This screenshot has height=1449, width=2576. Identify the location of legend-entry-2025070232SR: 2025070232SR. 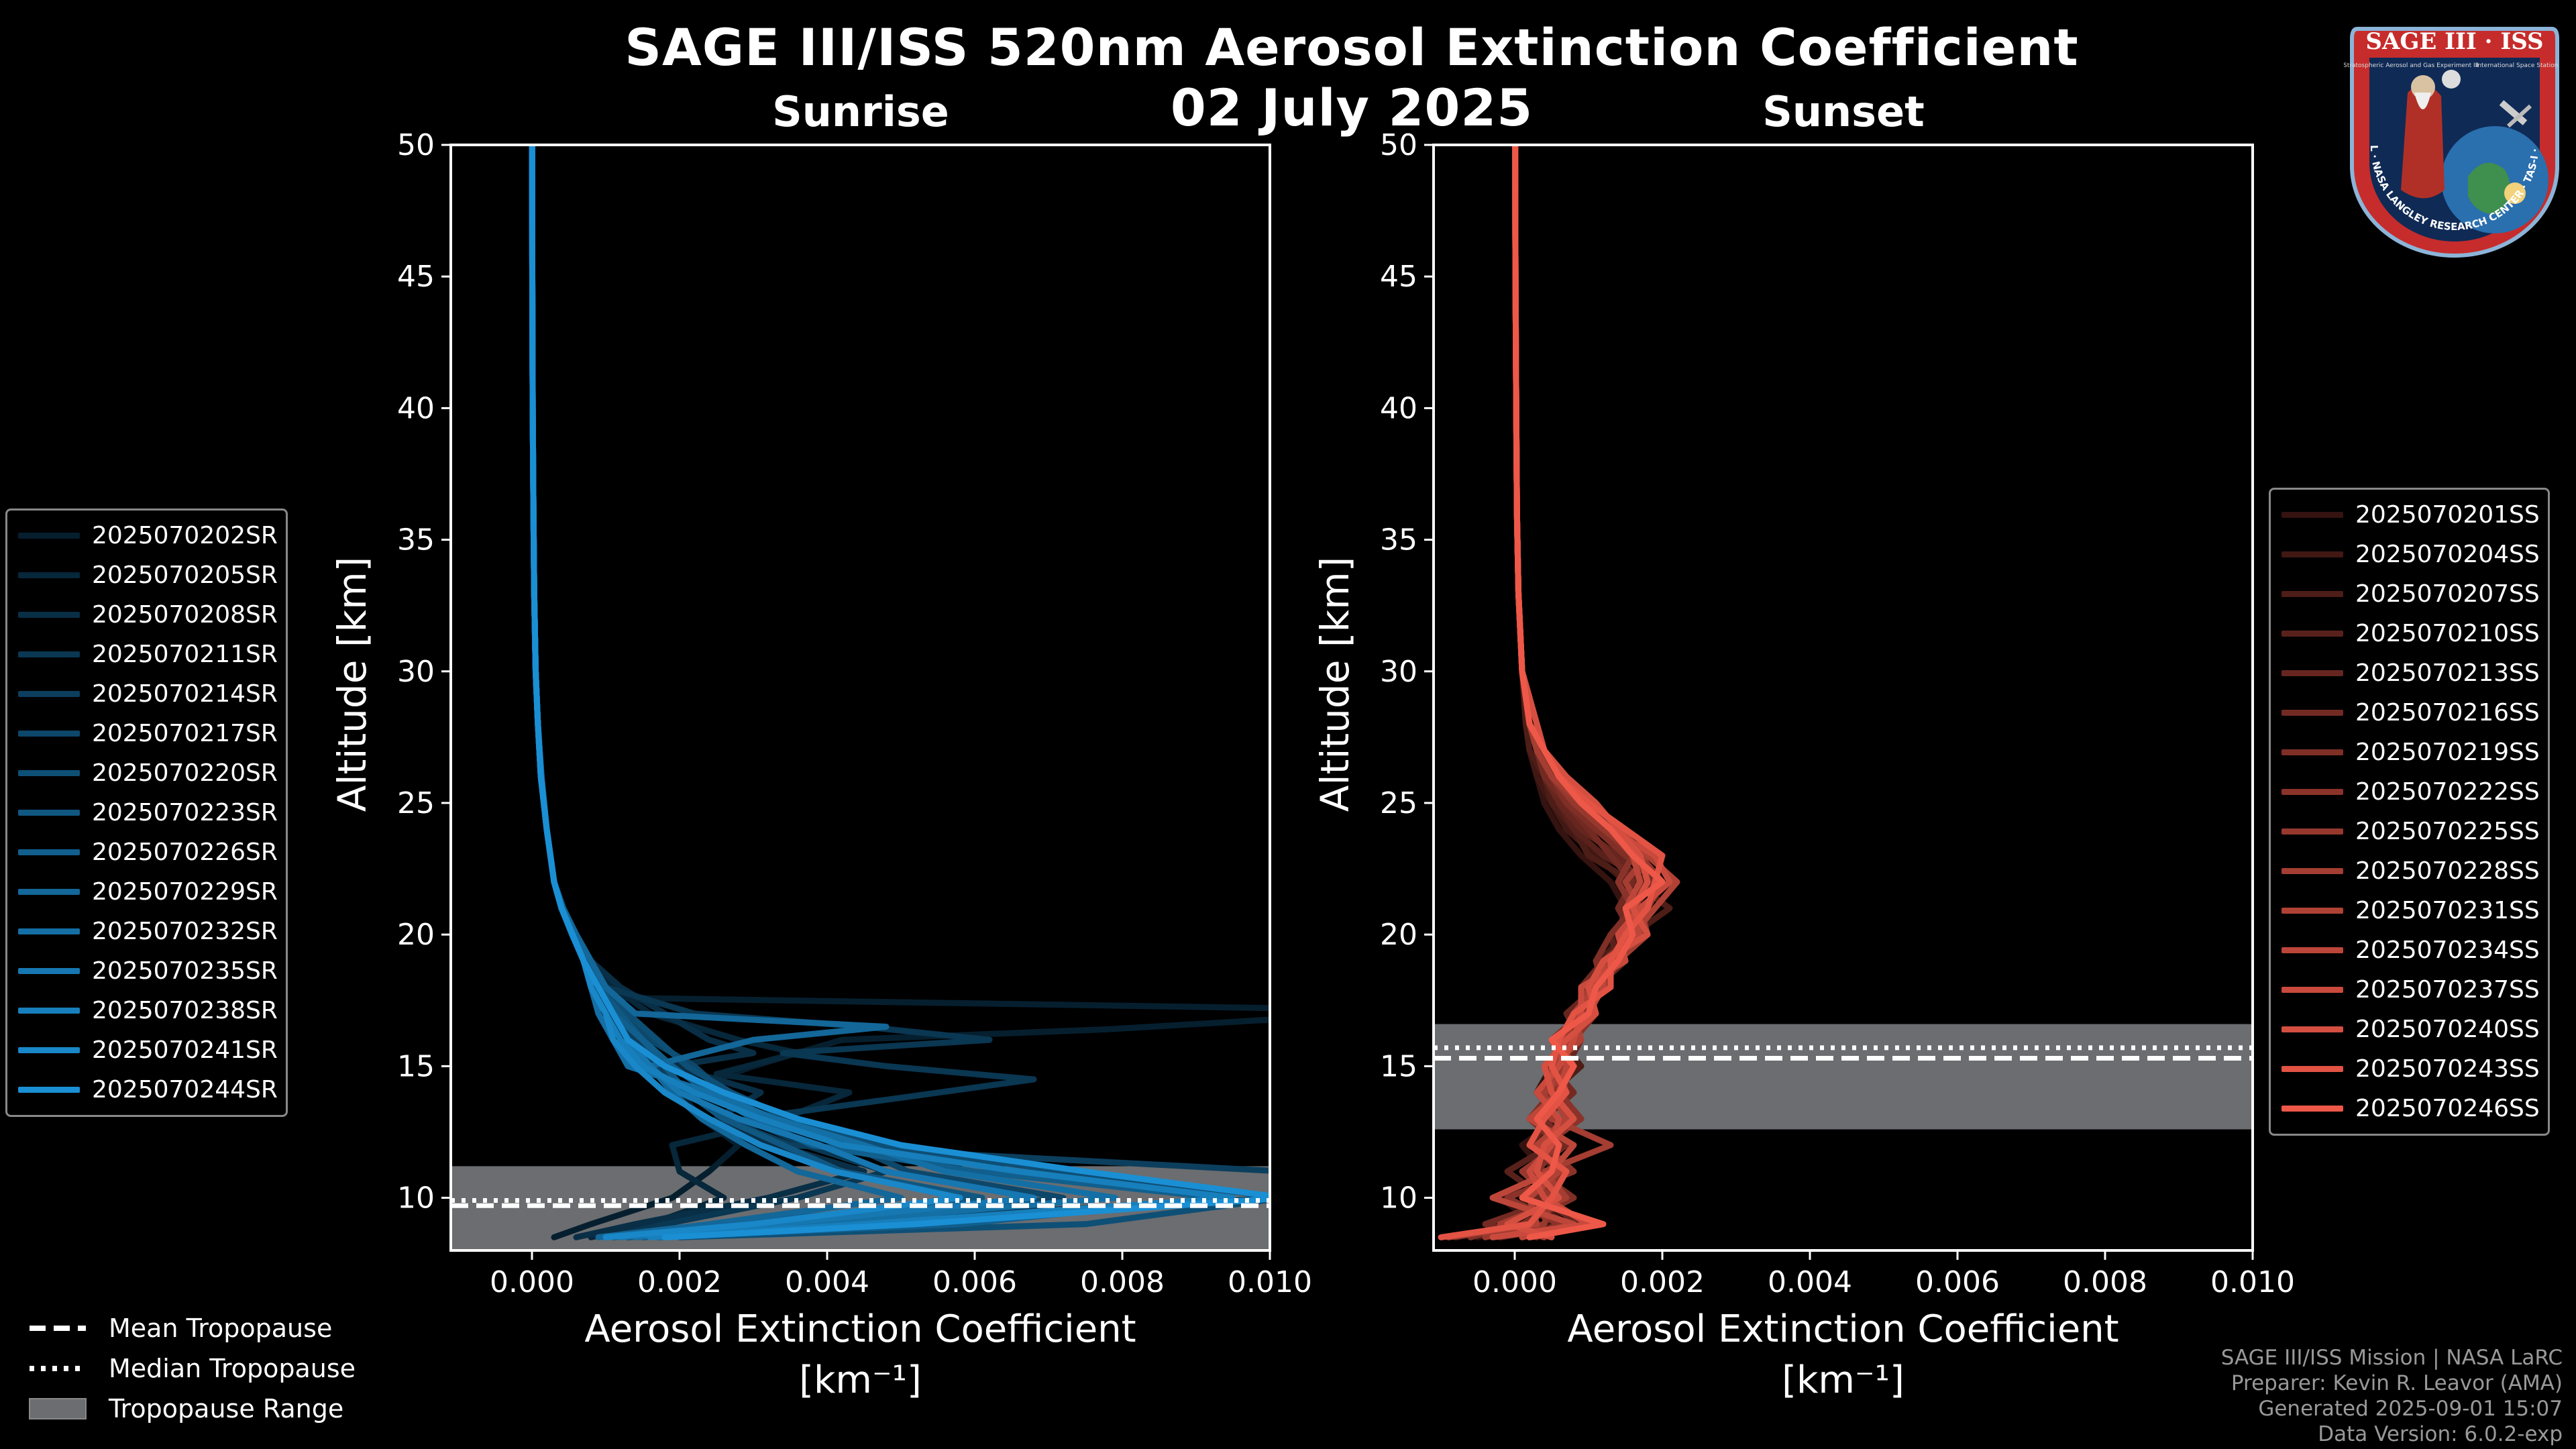
(142, 931).